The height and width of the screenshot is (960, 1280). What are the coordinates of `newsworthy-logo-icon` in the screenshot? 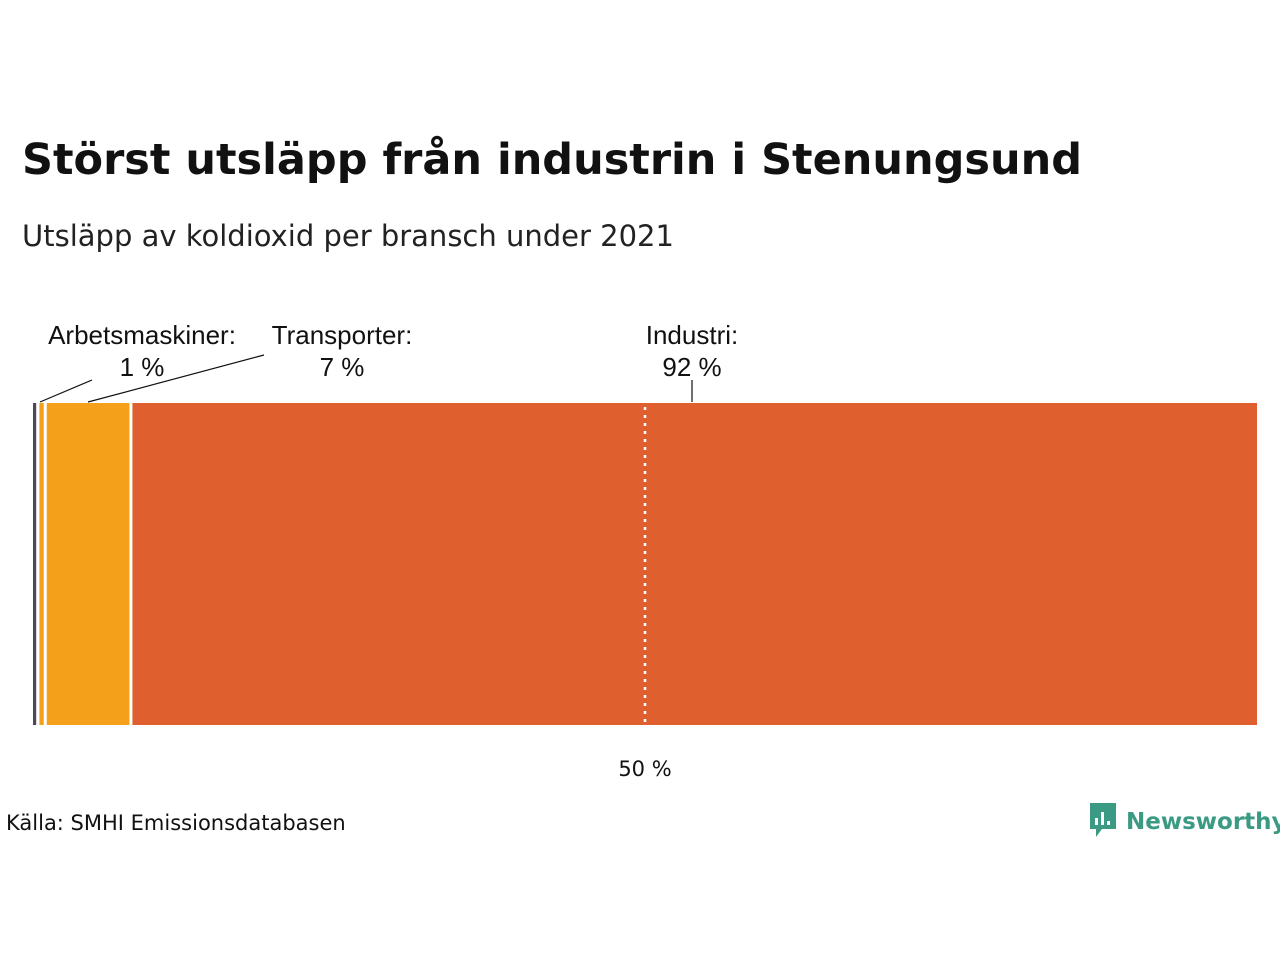 It's located at (1103, 822).